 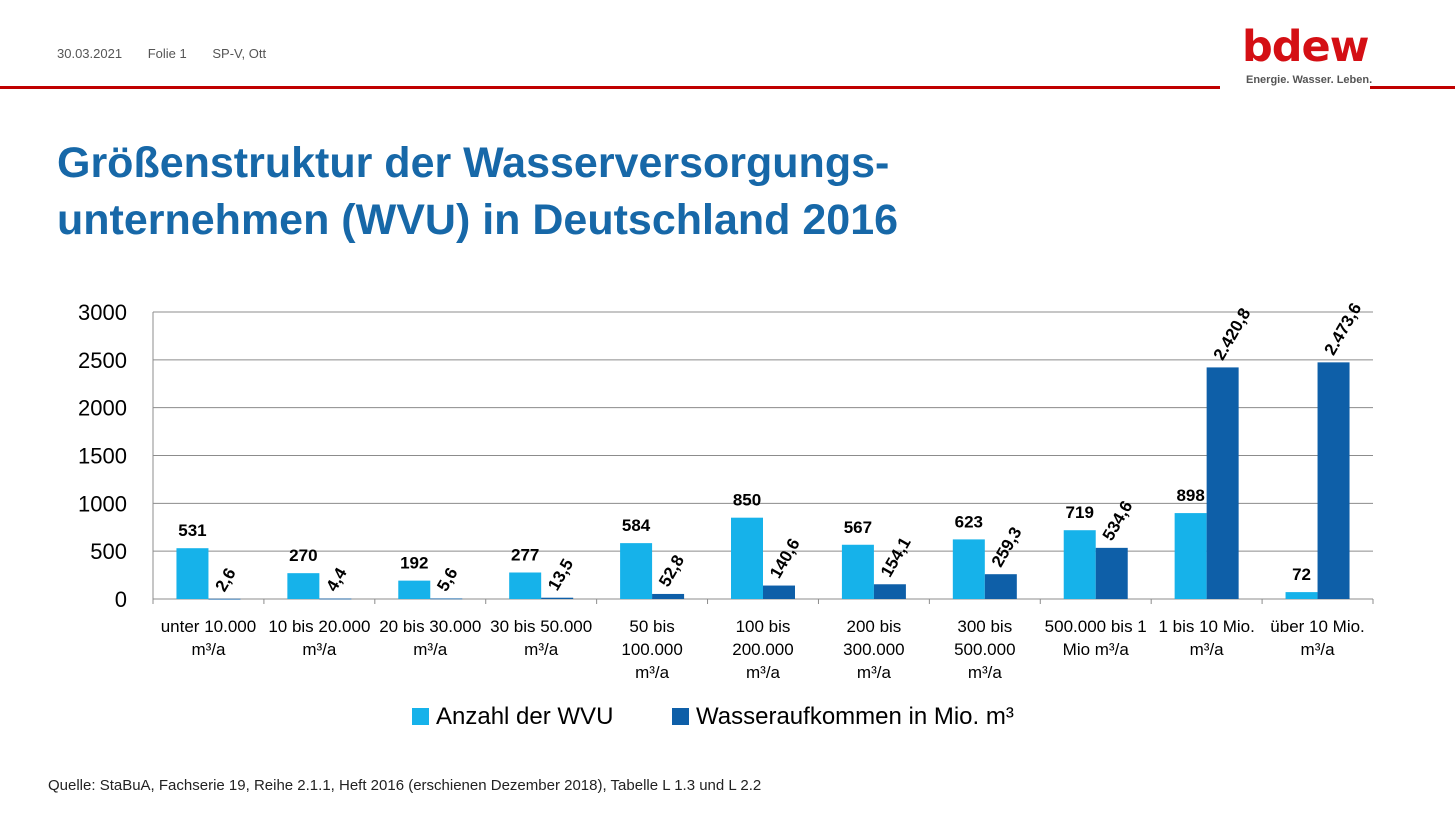 What do you see at coordinates (447, 579) in the screenshot?
I see `data-label-wasseraufkommen: 5,6` at bounding box center [447, 579].